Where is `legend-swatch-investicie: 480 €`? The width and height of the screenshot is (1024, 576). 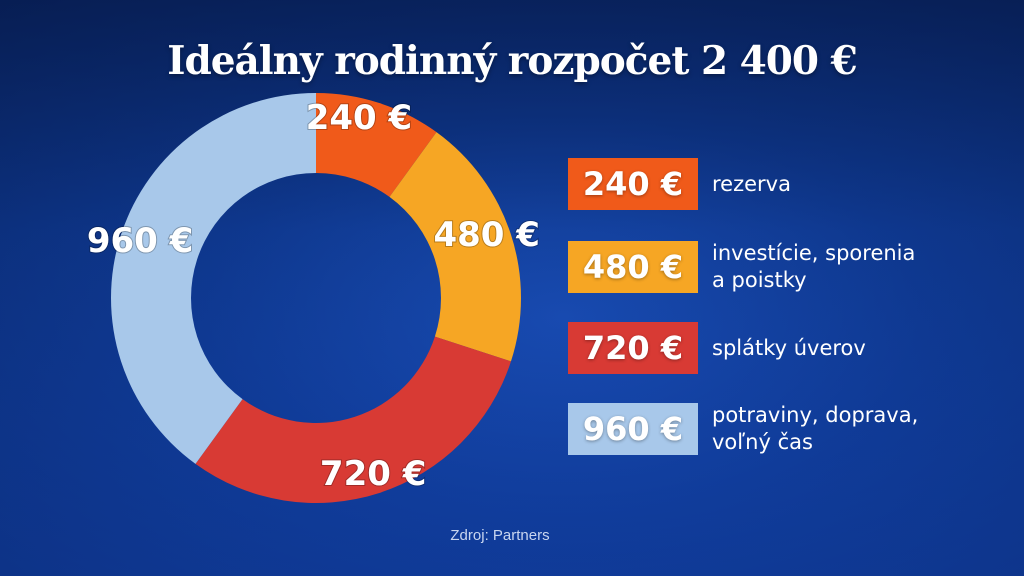
legend-swatch-investicie: 480 € is located at coordinates (633, 267).